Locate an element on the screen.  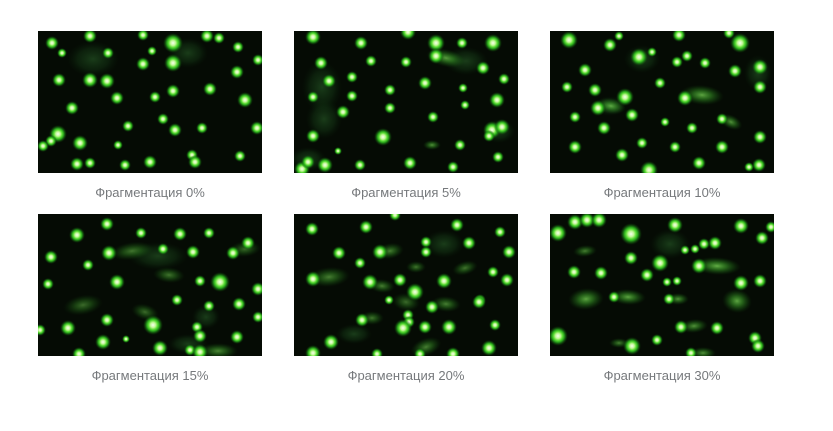
figure-caption: Фрагментация 0% is located at coordinates (150, 192).